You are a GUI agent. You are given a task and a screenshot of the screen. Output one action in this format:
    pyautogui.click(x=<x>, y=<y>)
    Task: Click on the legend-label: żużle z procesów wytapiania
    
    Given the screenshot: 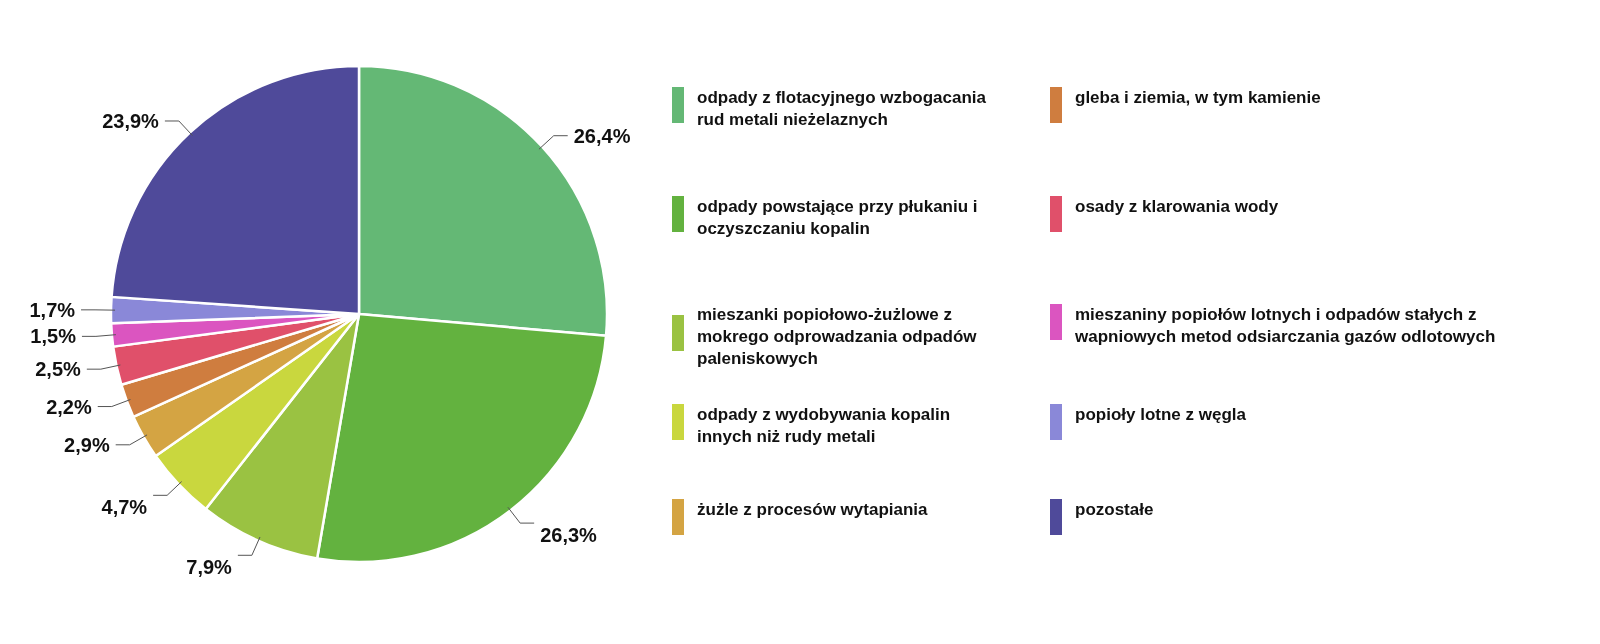 What is the action you would take?
    pyautogui.click(x=813, y=509)
    